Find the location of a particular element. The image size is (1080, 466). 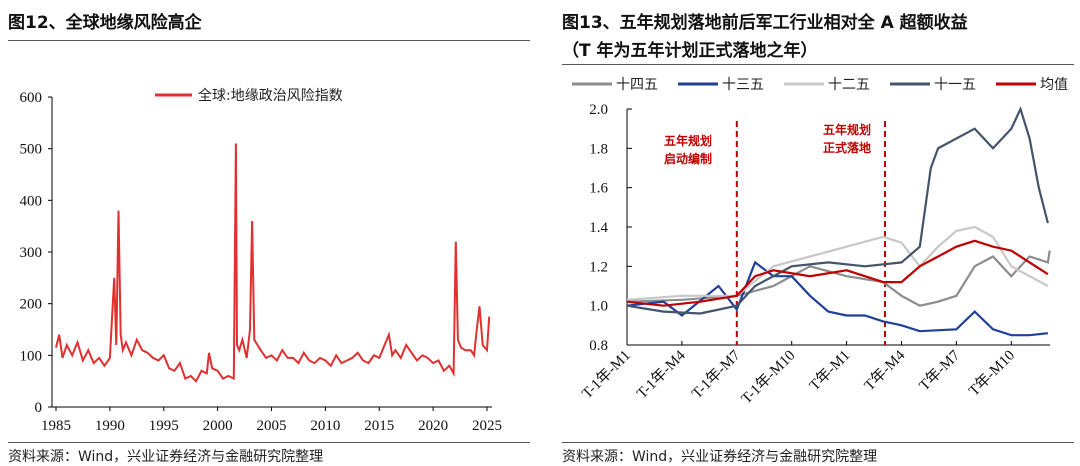

annotation-land-line1: 五年规划 is located at coordinates (847, 129).